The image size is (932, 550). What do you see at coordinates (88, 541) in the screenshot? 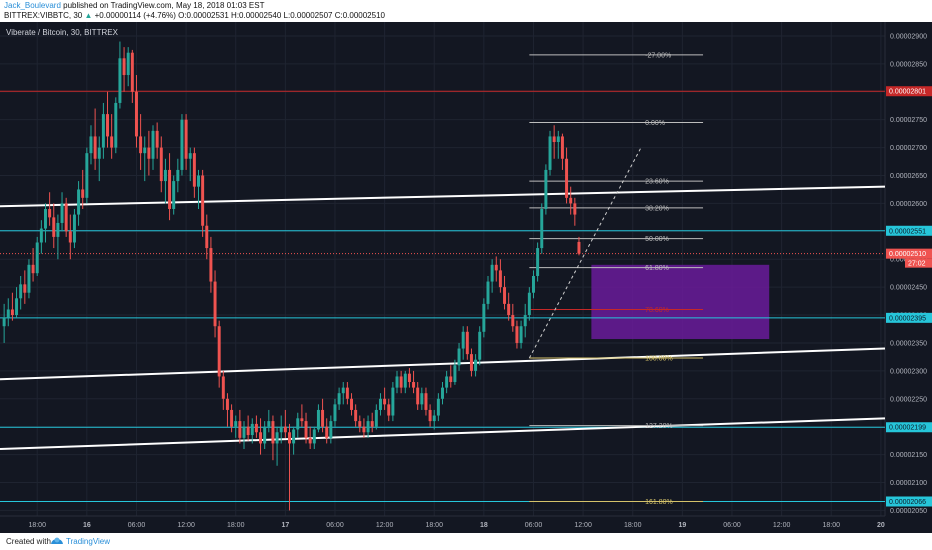
I see `tradingview-link: TradingView` at bounding box center [88, 541].